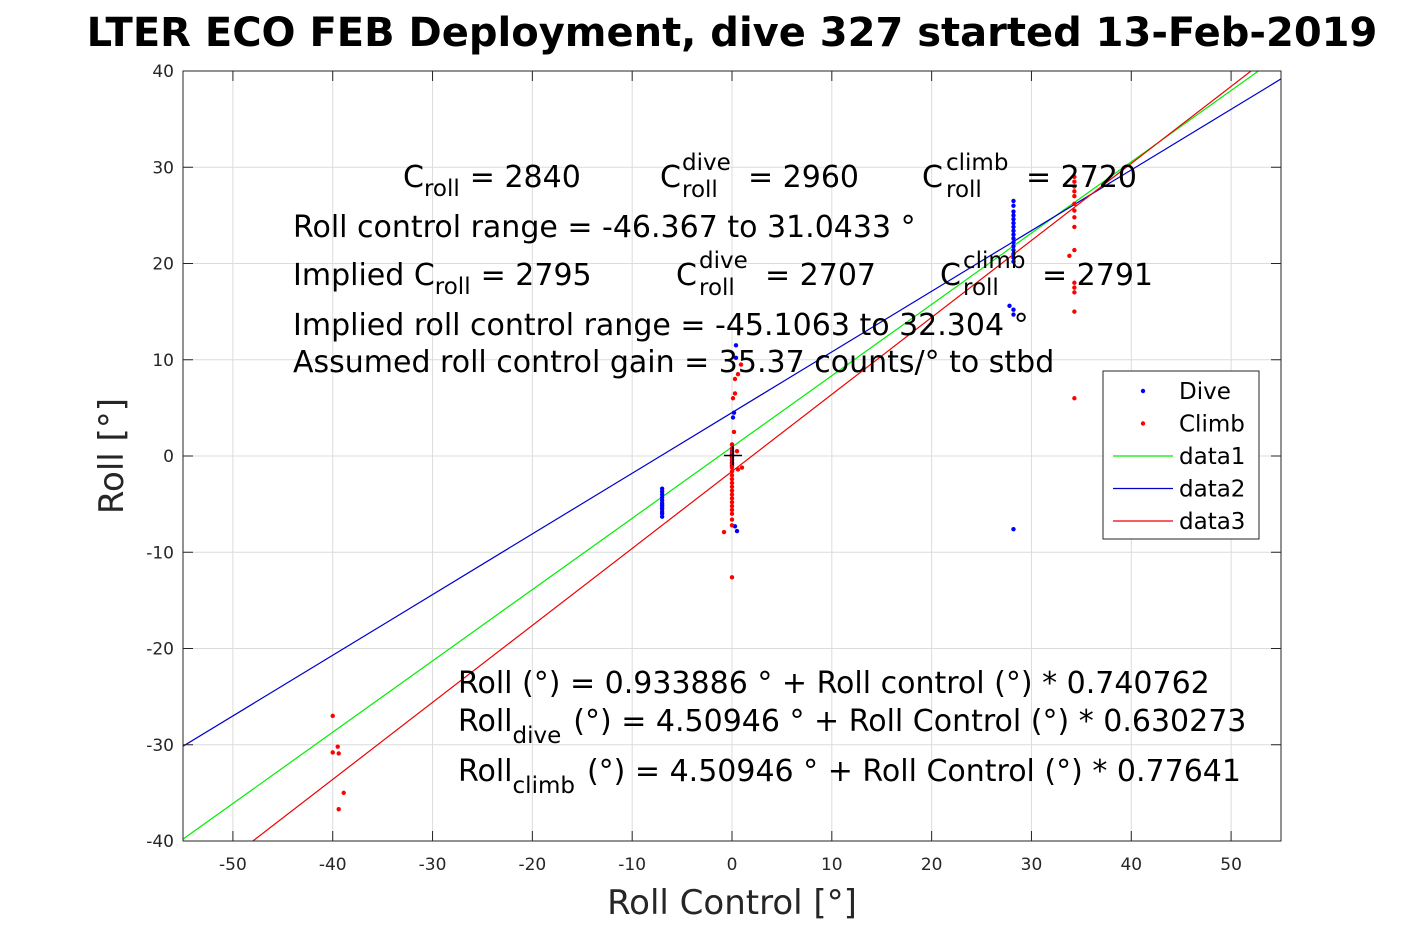 Image resolution: width=1417 pixels, height=945 pixels. Describe the element at coordinates (1212, 457) in the screenshot. I see `legend-label: data1` at that location.